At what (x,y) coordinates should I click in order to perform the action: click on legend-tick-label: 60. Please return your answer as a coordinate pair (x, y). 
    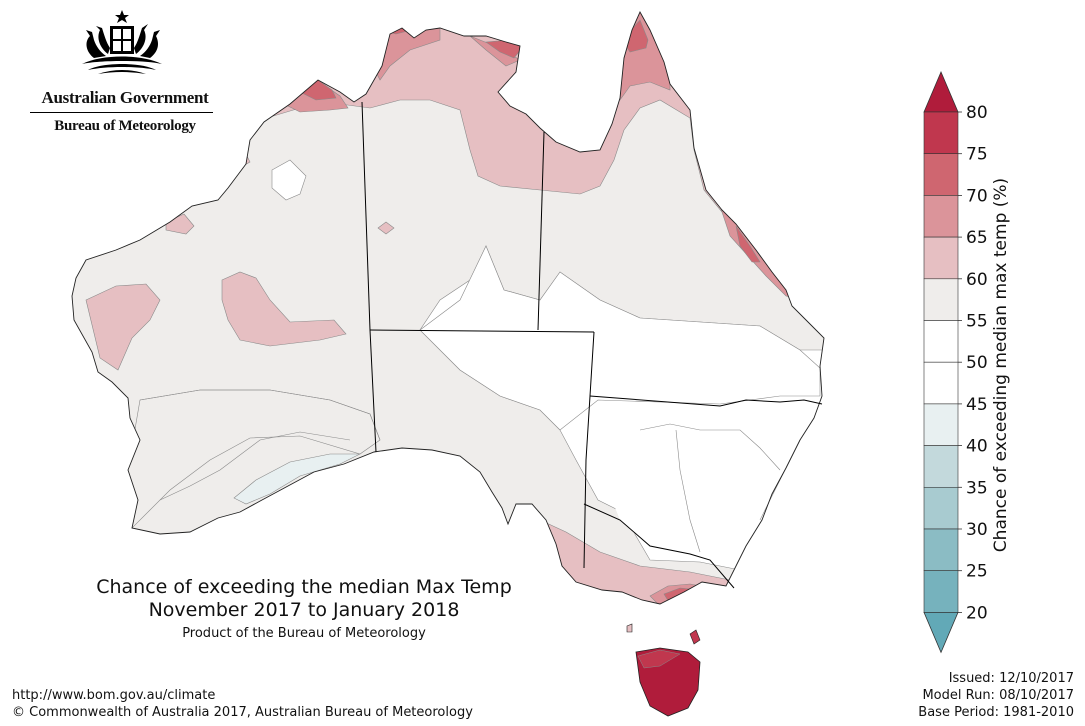
    Looking at the image, I should click on (977, 280).